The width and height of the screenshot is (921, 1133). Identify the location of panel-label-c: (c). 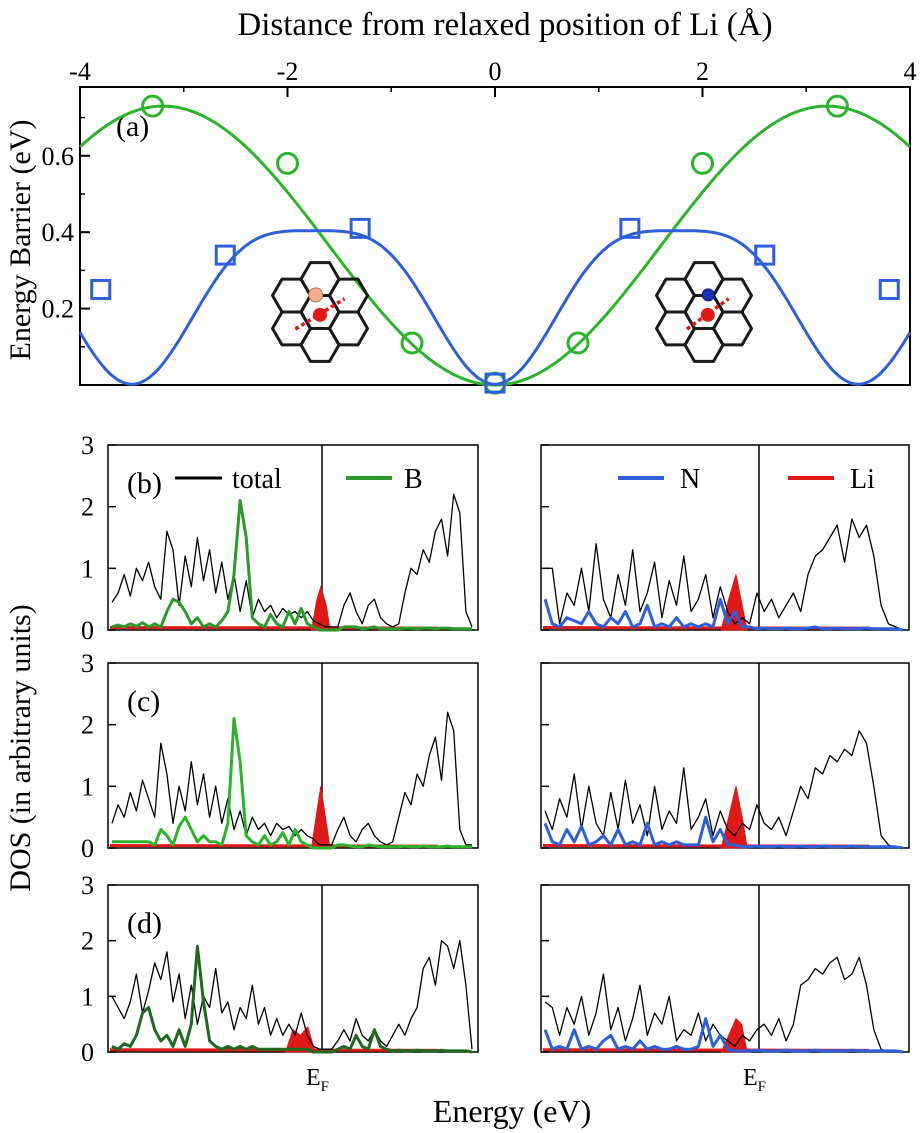
(143, 701).